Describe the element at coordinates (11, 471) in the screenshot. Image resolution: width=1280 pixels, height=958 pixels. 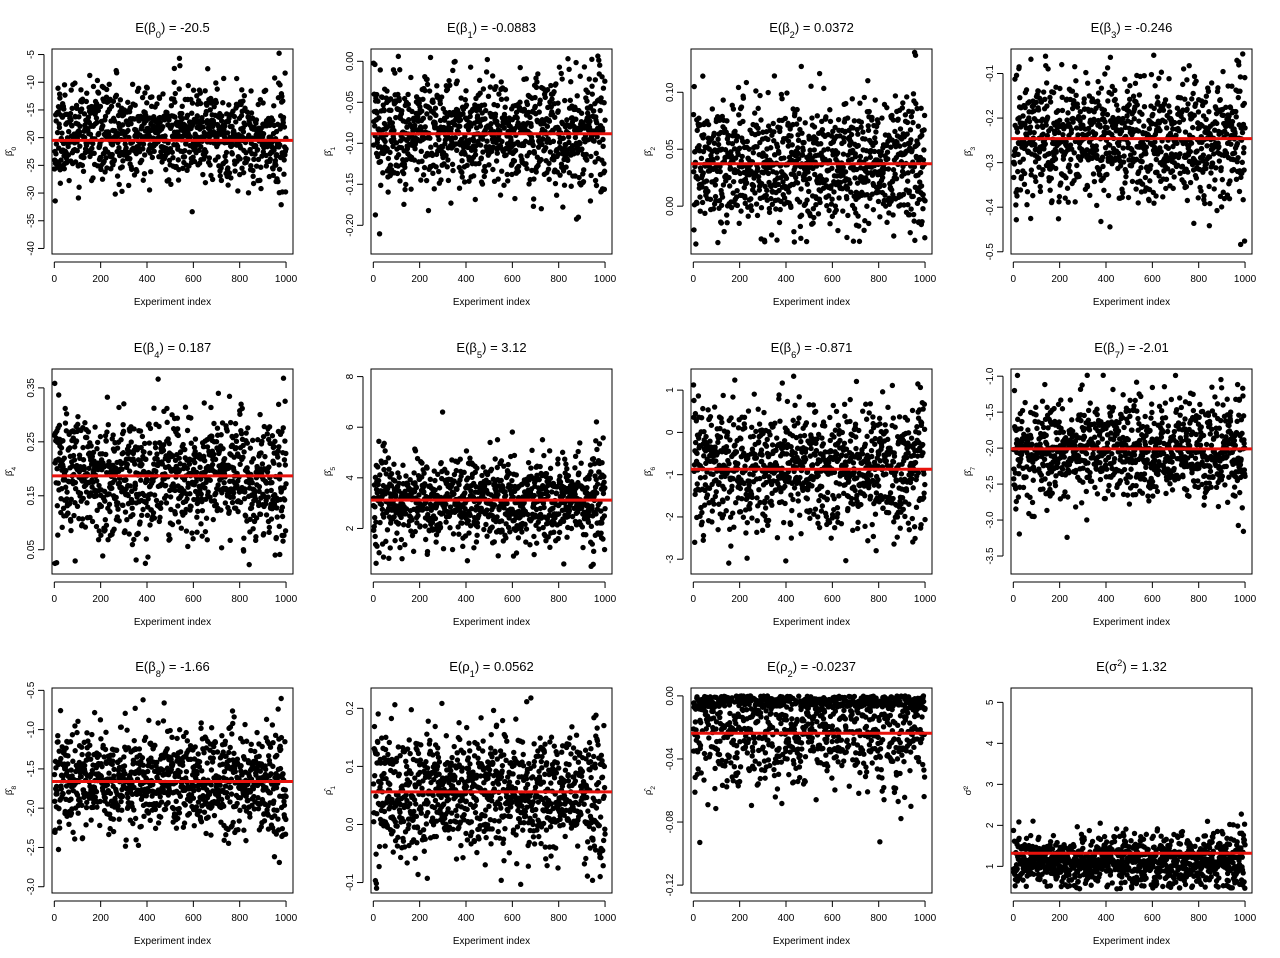
I see `chart-5-y-axis-label: β̂4` at that location.